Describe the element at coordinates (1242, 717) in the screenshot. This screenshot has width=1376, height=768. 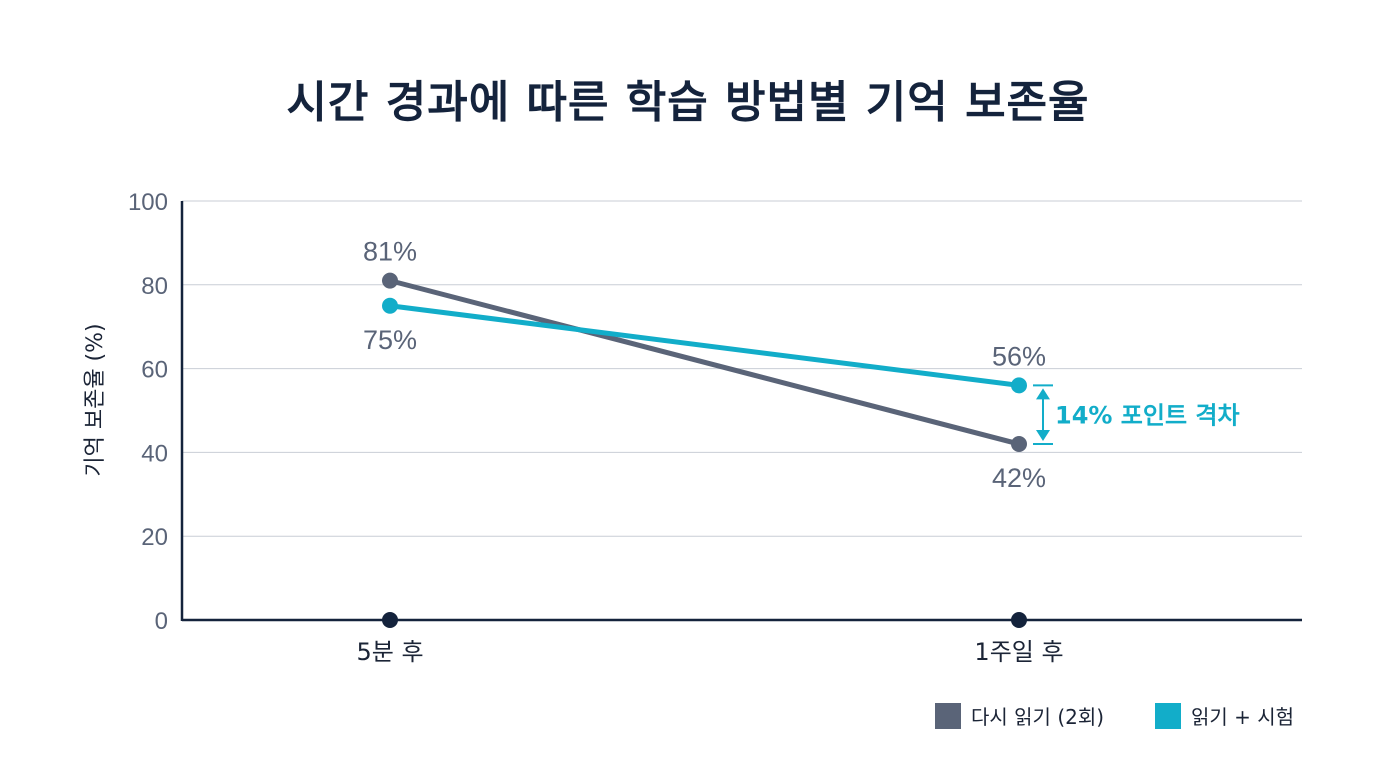
I see `legend-label-1: 읽기 + 시험` at that location.